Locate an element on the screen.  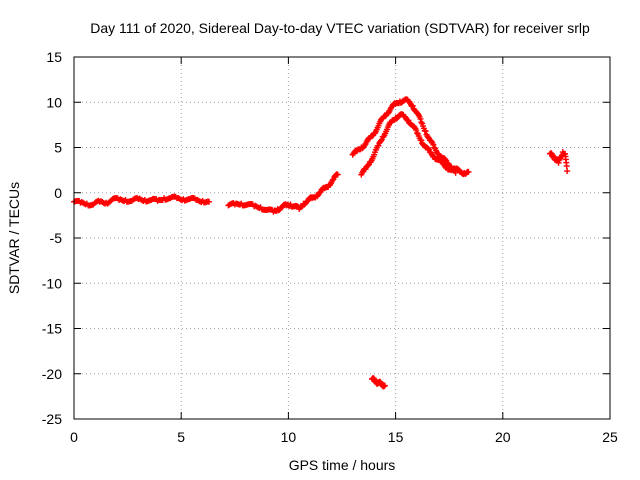
y-tick-label: -10 is located at coordinates (52, 283).